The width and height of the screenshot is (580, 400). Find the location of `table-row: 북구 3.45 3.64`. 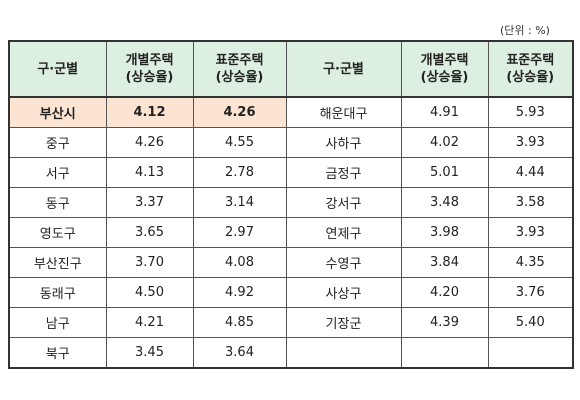

table-row: 북구 3.45 3.64 is located at coordinates (291, 353).